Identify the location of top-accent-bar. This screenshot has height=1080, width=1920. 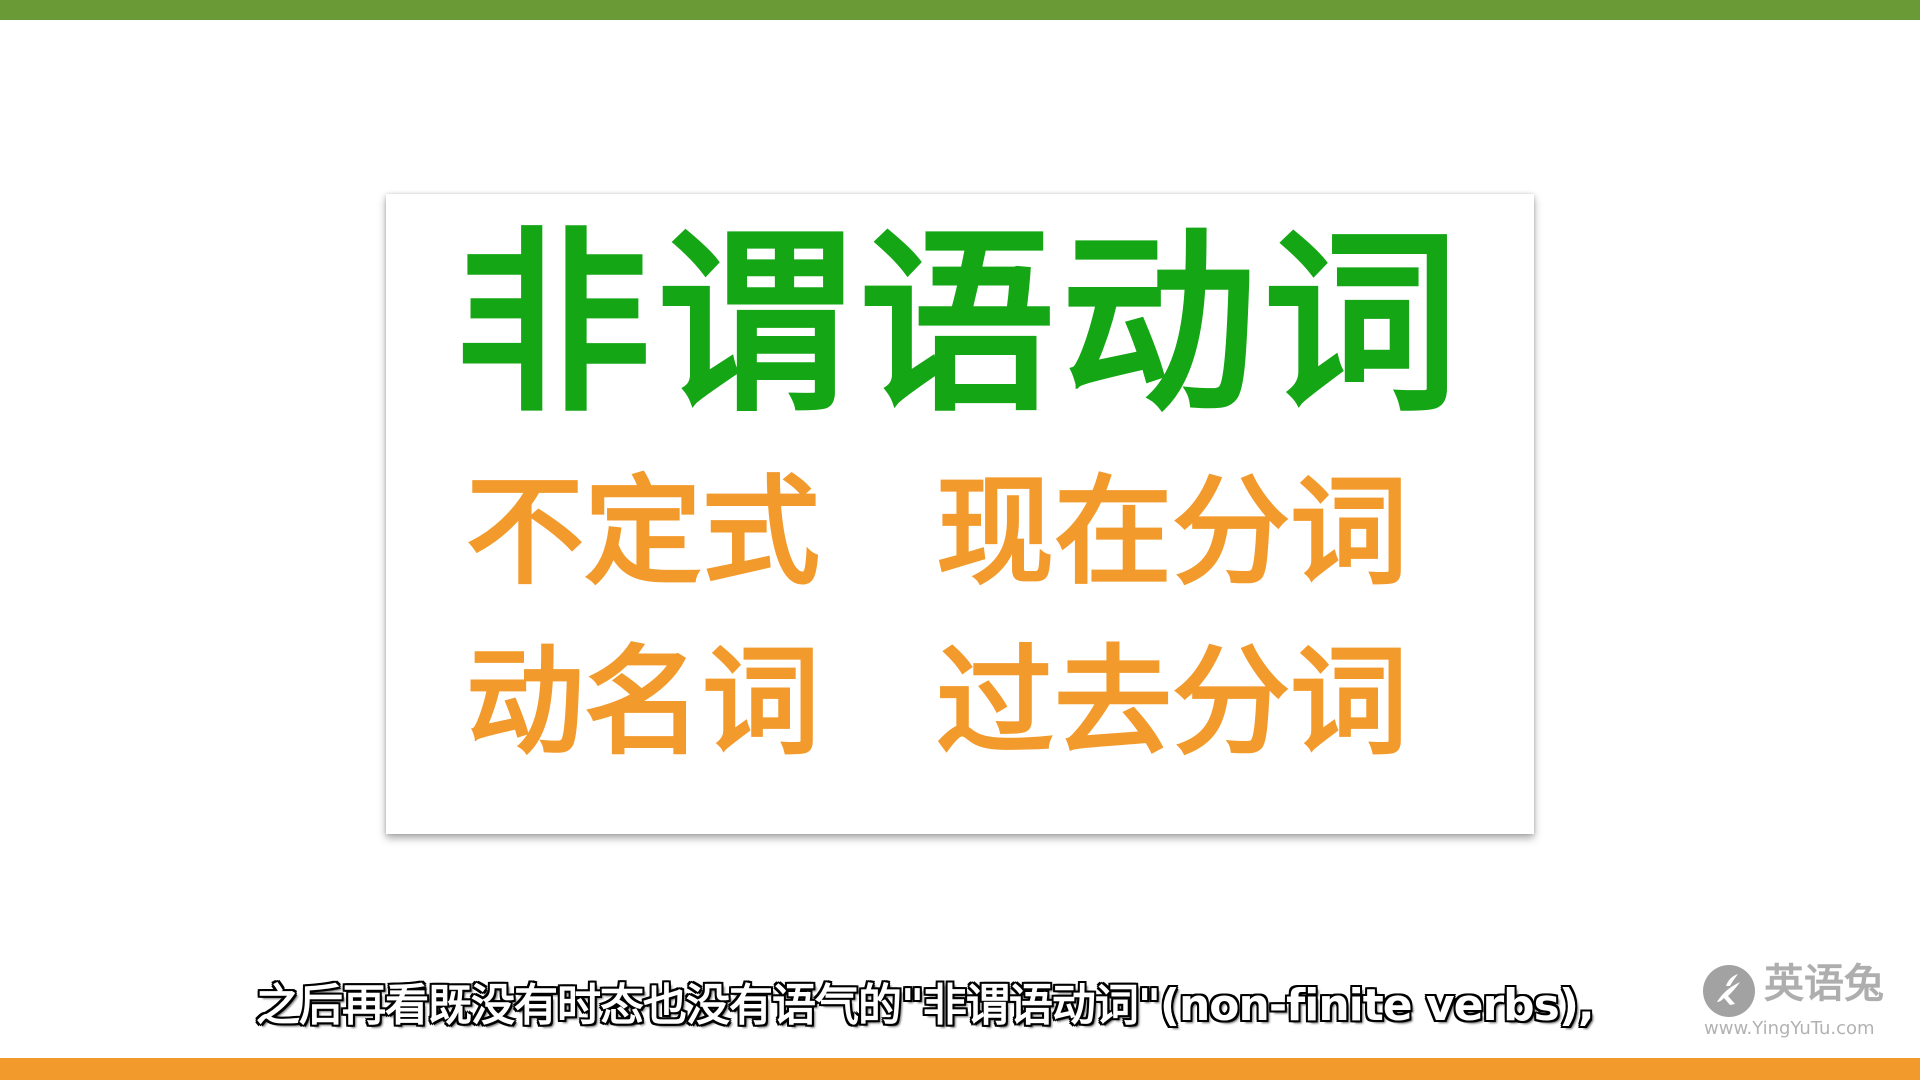
(960, 10).